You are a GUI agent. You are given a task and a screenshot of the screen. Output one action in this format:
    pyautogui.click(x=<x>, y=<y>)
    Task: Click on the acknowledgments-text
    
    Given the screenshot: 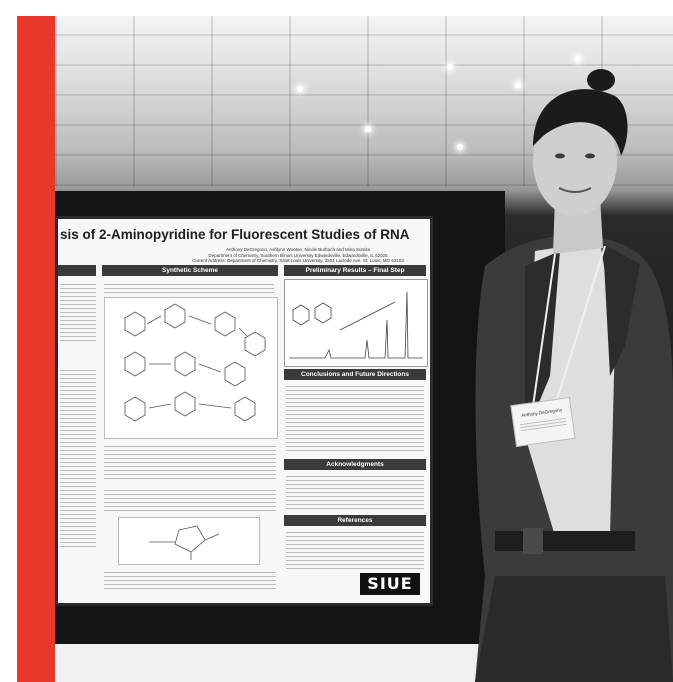 What is the action you would take?
    pyautogui.click(x=355, y=491)
    